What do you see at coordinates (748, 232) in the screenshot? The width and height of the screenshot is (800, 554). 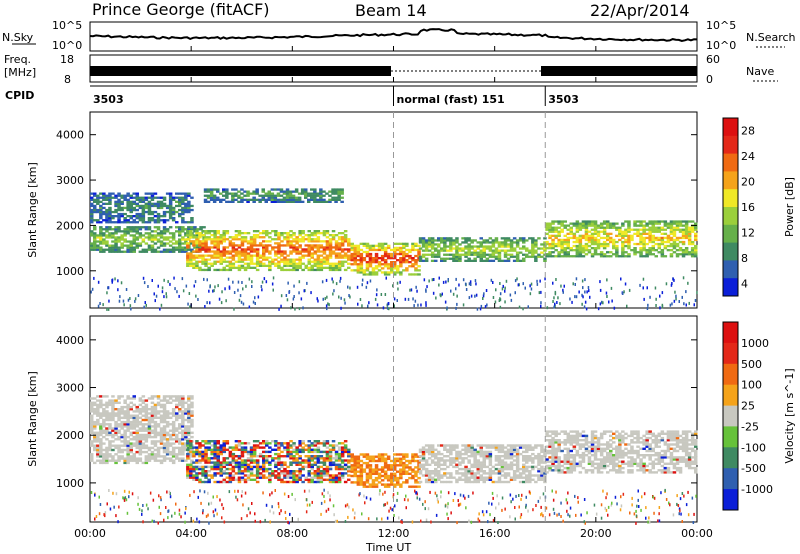 I see `colorbar-tick-label: 12` at bounding box center [748, 232].